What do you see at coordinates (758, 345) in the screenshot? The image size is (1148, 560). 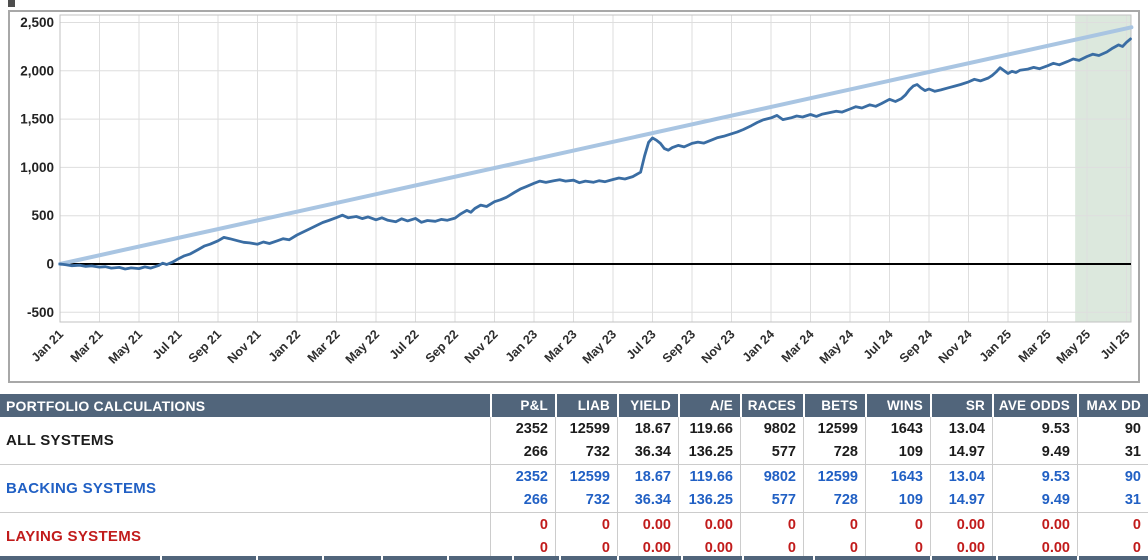 I see `x-tick-label: Jan 24` at bounding box center [758, 345].